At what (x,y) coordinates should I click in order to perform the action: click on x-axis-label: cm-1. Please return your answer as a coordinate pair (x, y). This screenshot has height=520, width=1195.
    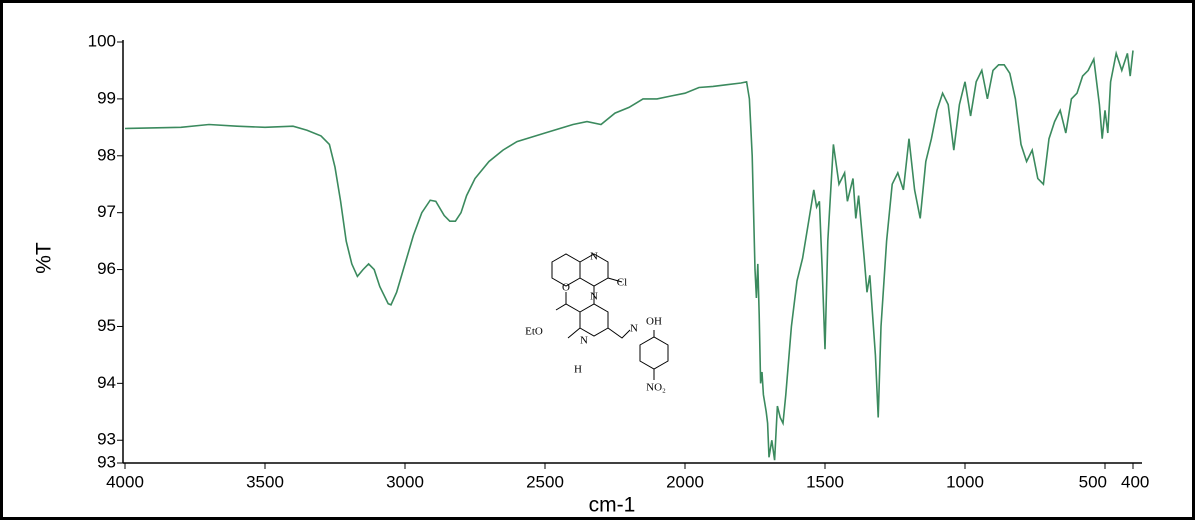
    Looking at the image, I should click on (612, 505).